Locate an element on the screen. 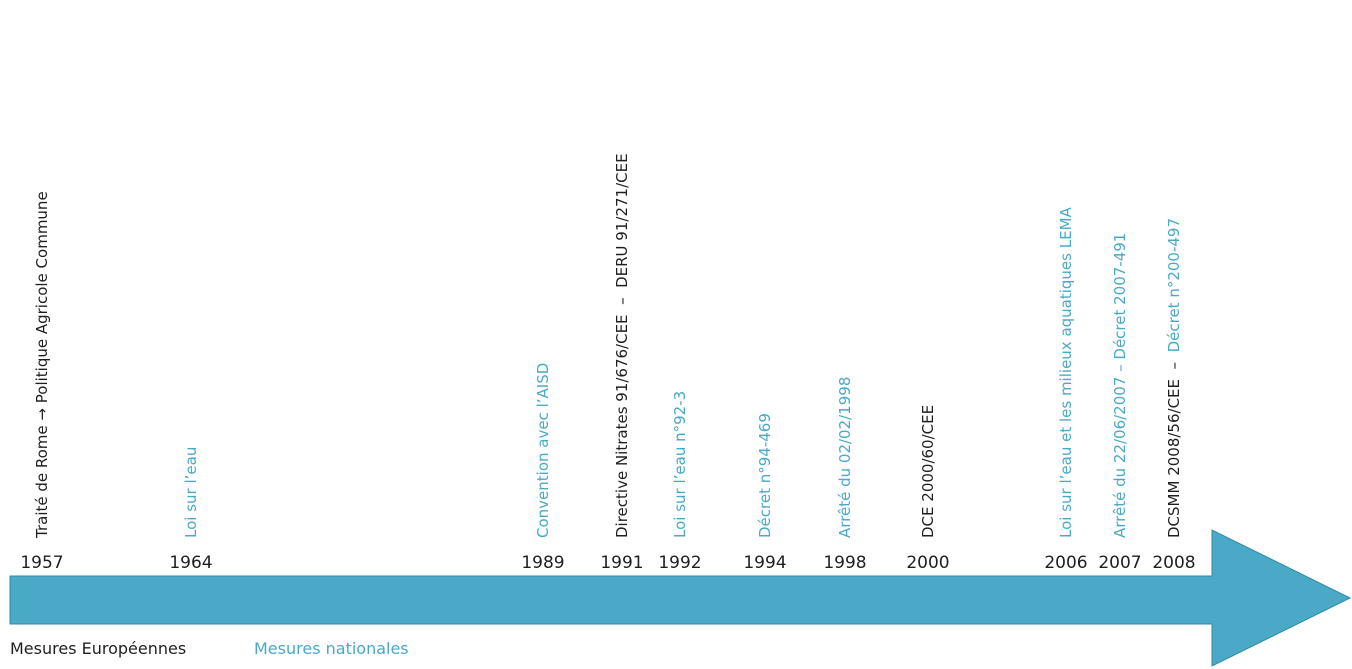 The height and width of the screenshot is (669, 1352). year-label: 2000 is located at coordinates (927, 563).